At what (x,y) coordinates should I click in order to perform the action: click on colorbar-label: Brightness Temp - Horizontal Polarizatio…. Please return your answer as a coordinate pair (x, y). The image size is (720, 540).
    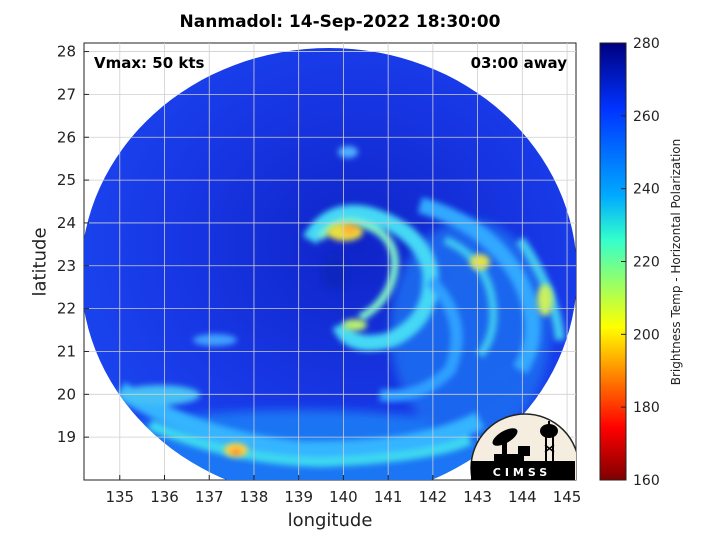
    Looking at the image, I should click on (676, 262).